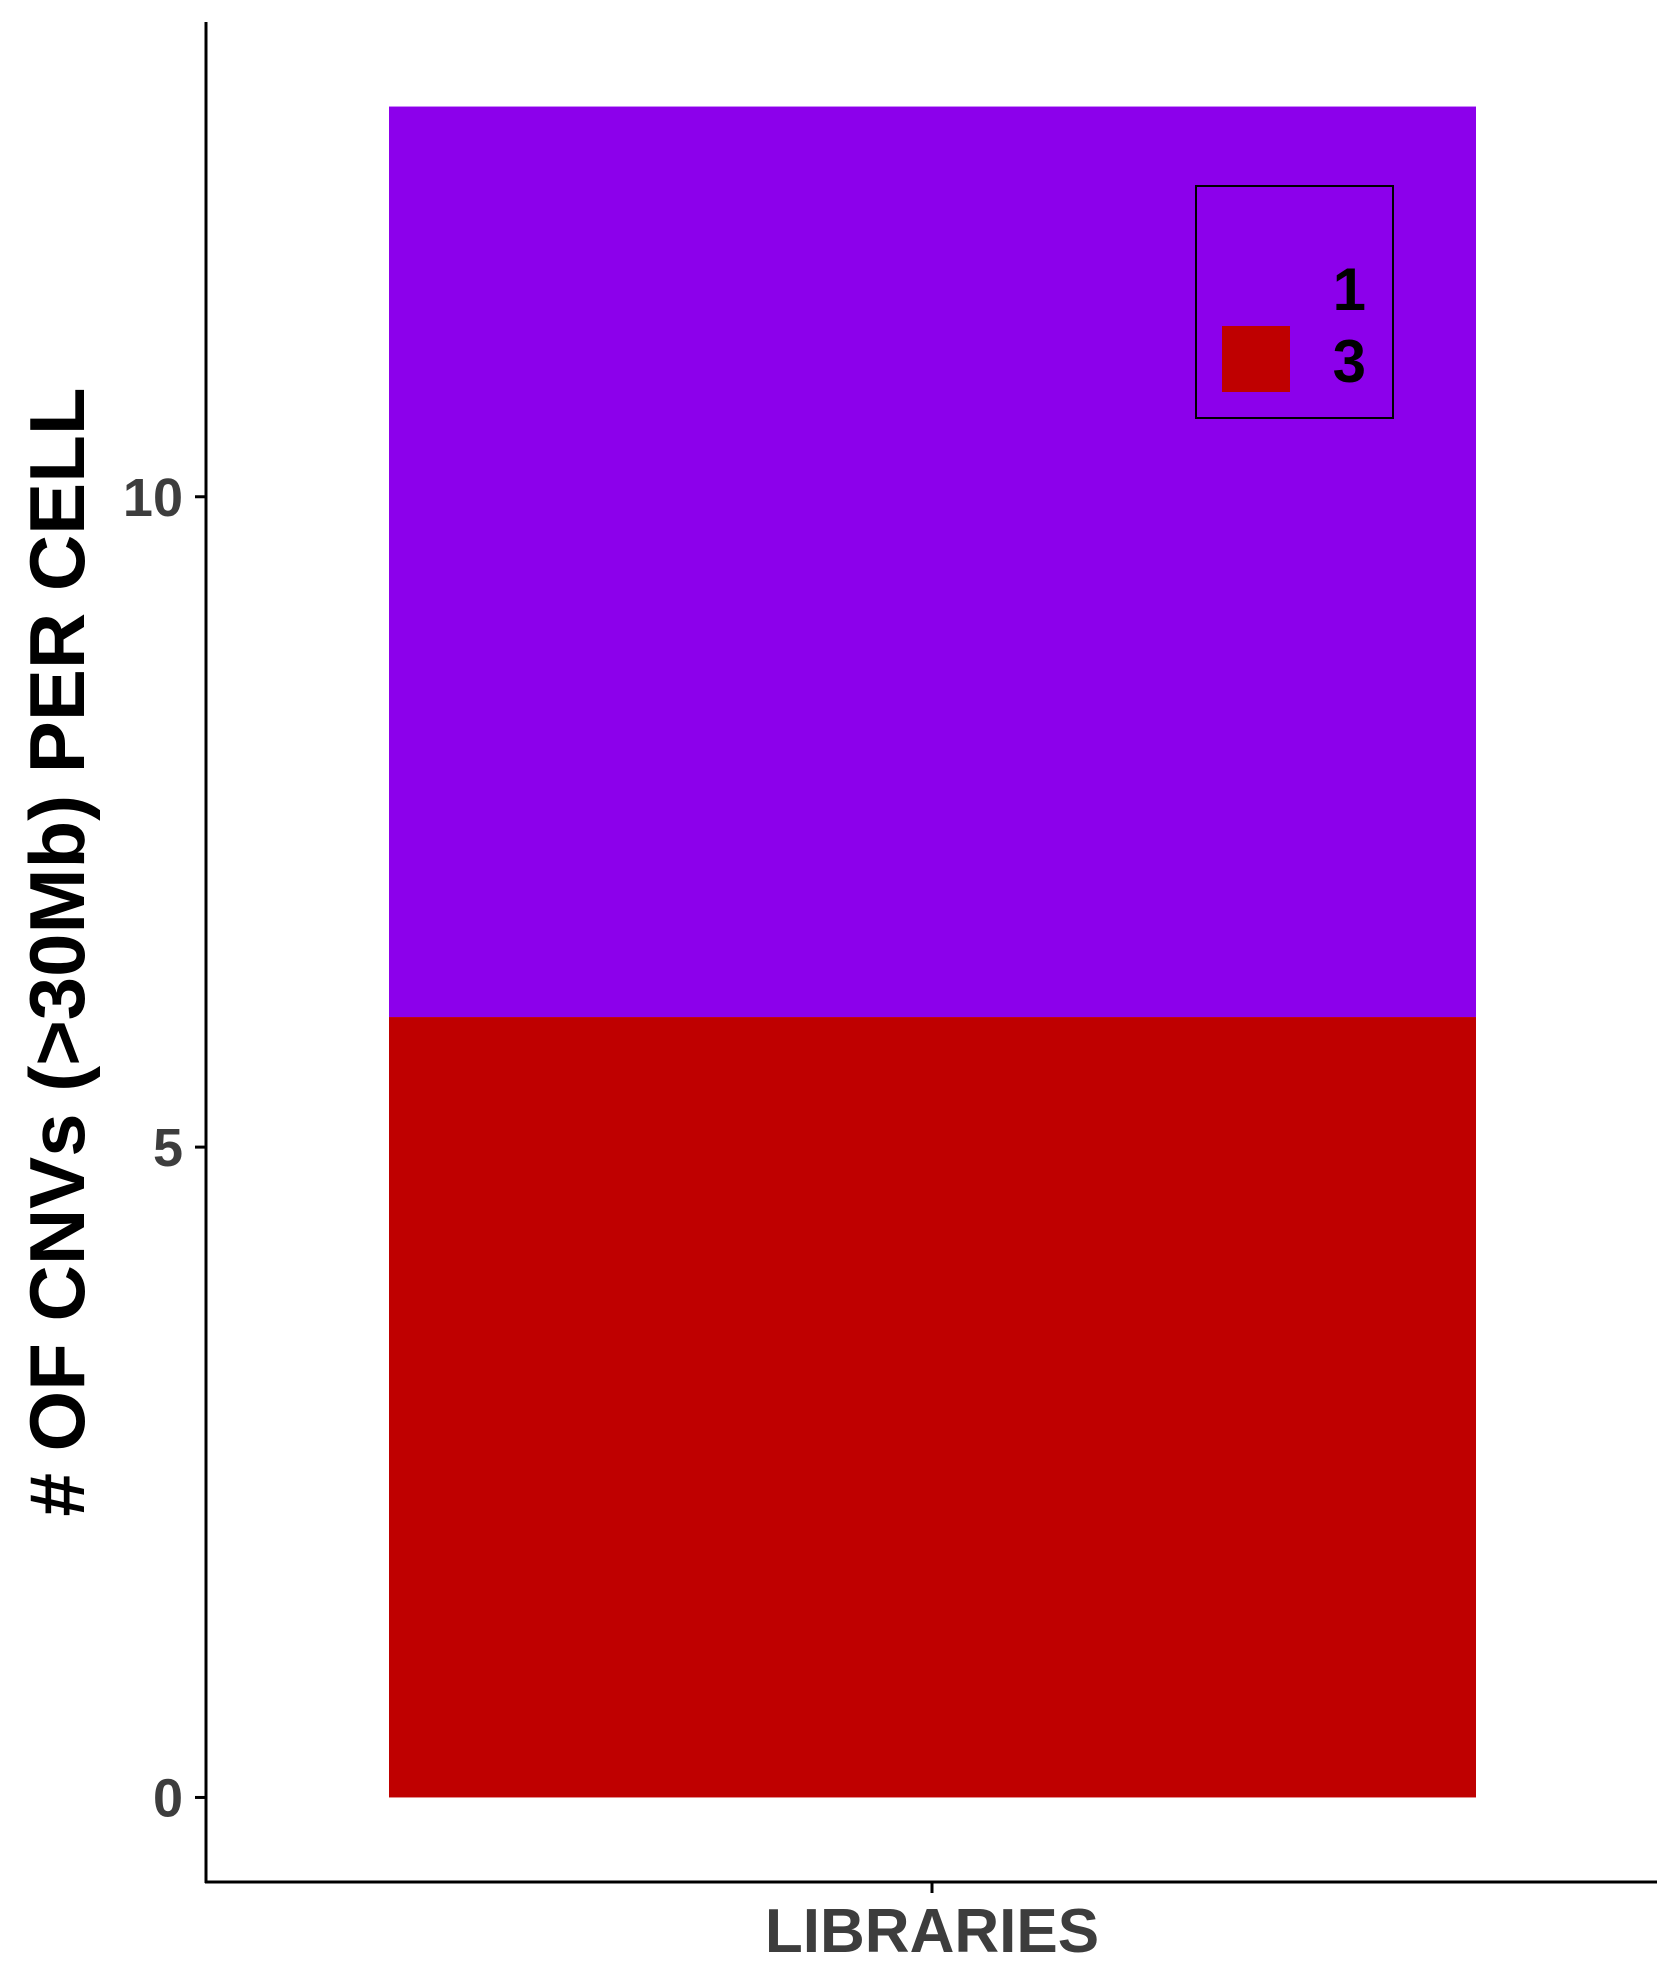  I want to click on legend-label-1: 1, so click(1349, 289).